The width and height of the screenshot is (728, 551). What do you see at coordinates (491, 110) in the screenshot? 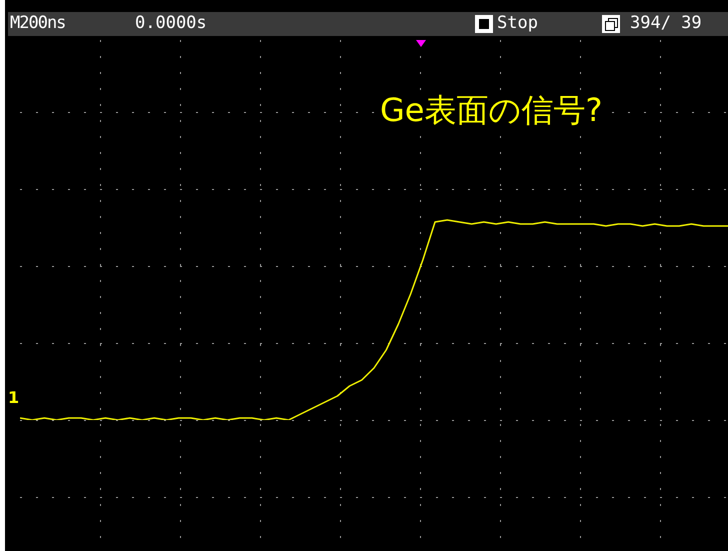
I see `text: Ge表面の信号?` at bounding box center [491, 110].